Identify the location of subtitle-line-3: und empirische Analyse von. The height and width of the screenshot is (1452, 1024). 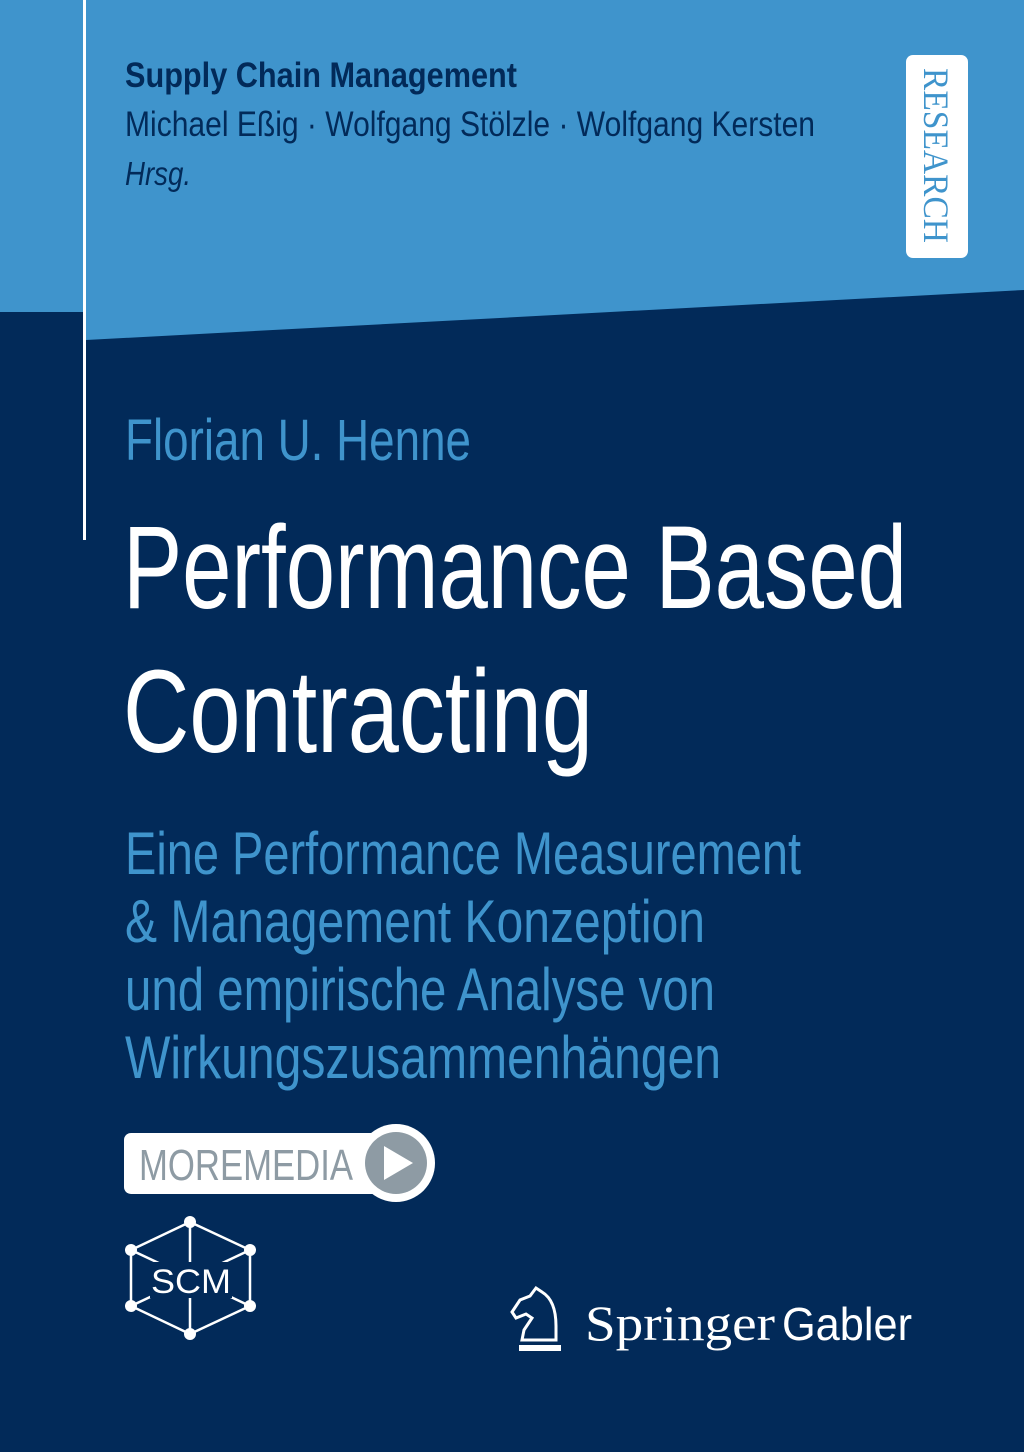
(420, 989).